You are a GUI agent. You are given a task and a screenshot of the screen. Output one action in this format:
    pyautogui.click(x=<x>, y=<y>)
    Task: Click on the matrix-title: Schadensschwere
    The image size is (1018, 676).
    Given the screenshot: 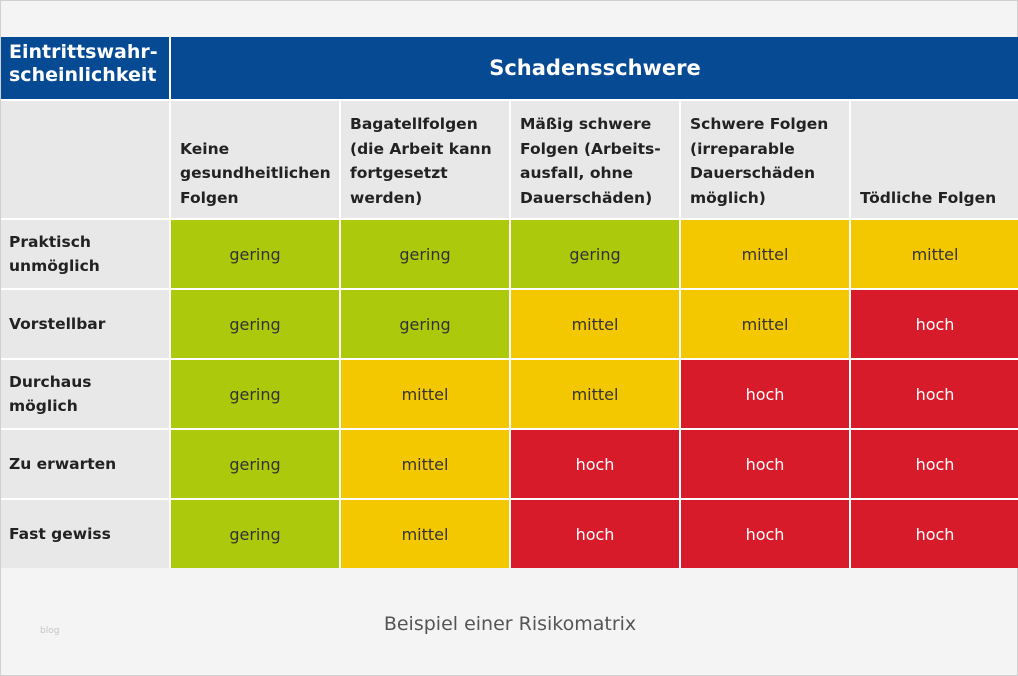 What is the action you would take?
    pyautogui.click(x=594, y=68)
    